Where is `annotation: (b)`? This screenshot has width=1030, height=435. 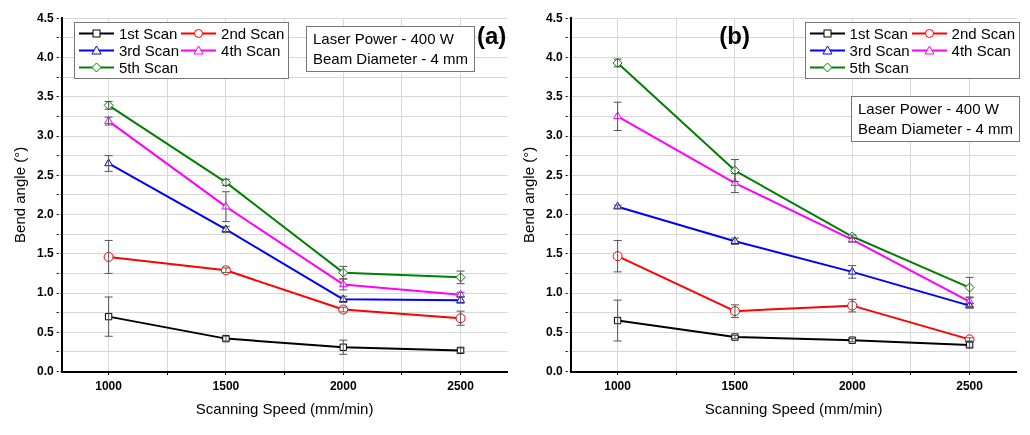 annotation: (b) is located at coordinates (734, 36).